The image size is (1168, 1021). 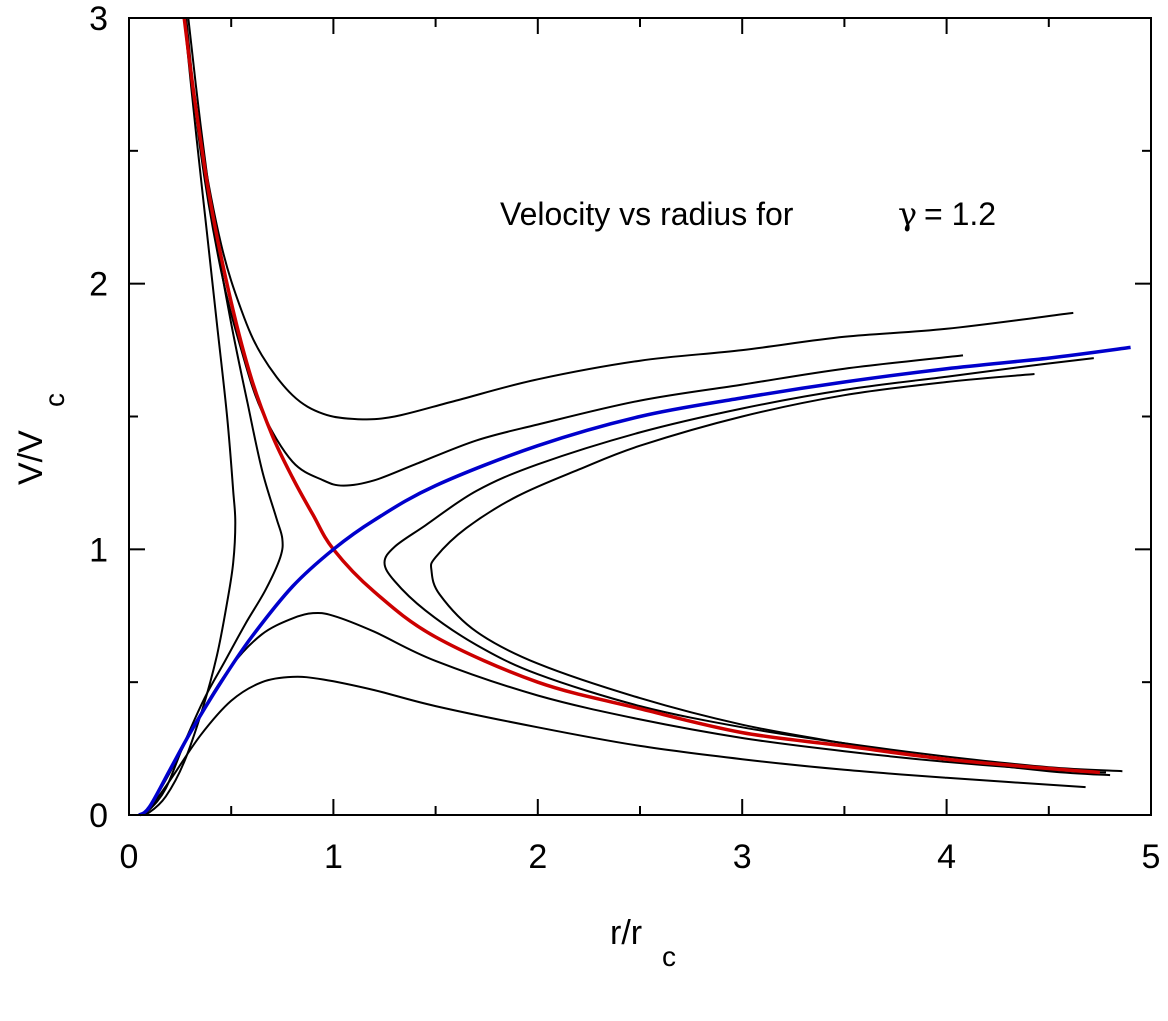 What do you see at coordinates (643, 943) in the screenshot?
I see `x-axis-label: r/r c` at bounding box center [643, 943].